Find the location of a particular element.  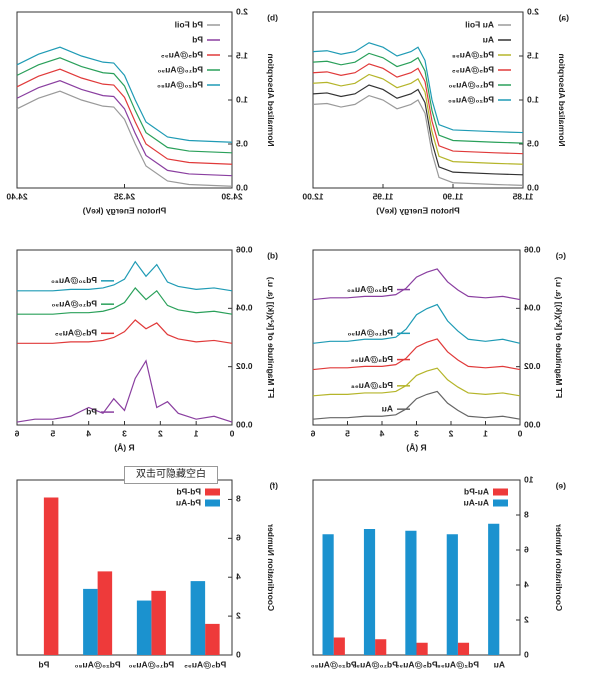

legend-label: Pd Foil is located at coordinates (189, 24).